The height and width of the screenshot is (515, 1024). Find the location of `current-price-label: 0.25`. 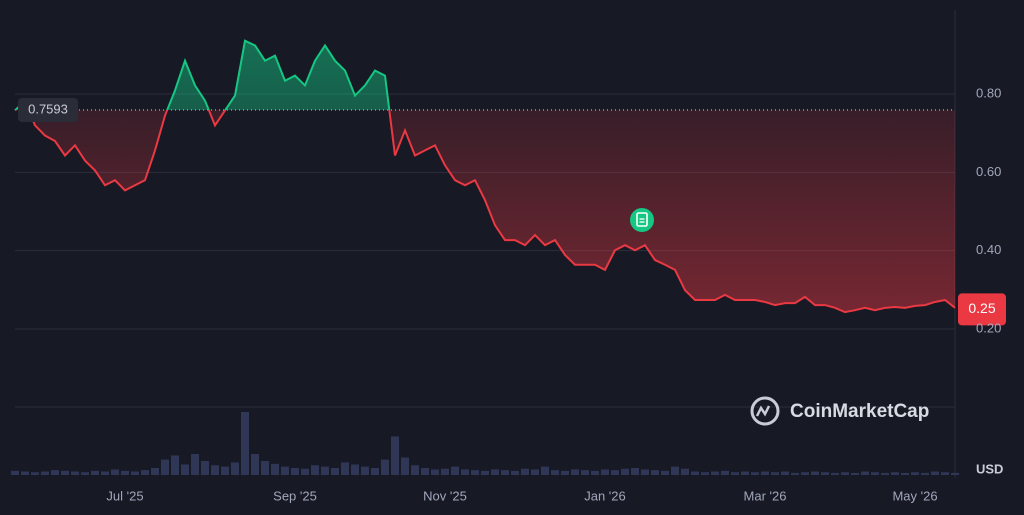

current-price-label: 0.25 is located at coordinates (981, 308).